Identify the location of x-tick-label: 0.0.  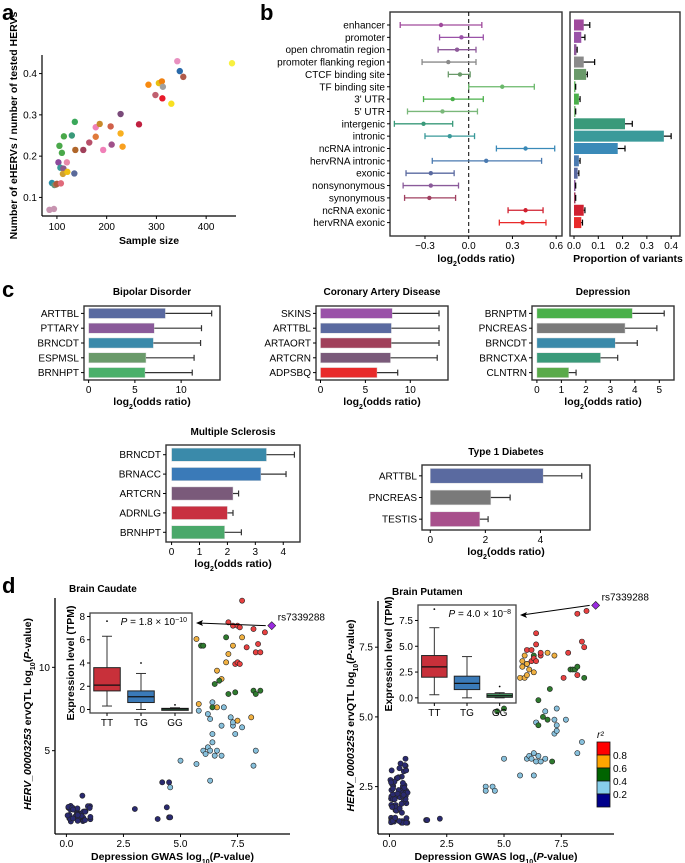
(574, 246).